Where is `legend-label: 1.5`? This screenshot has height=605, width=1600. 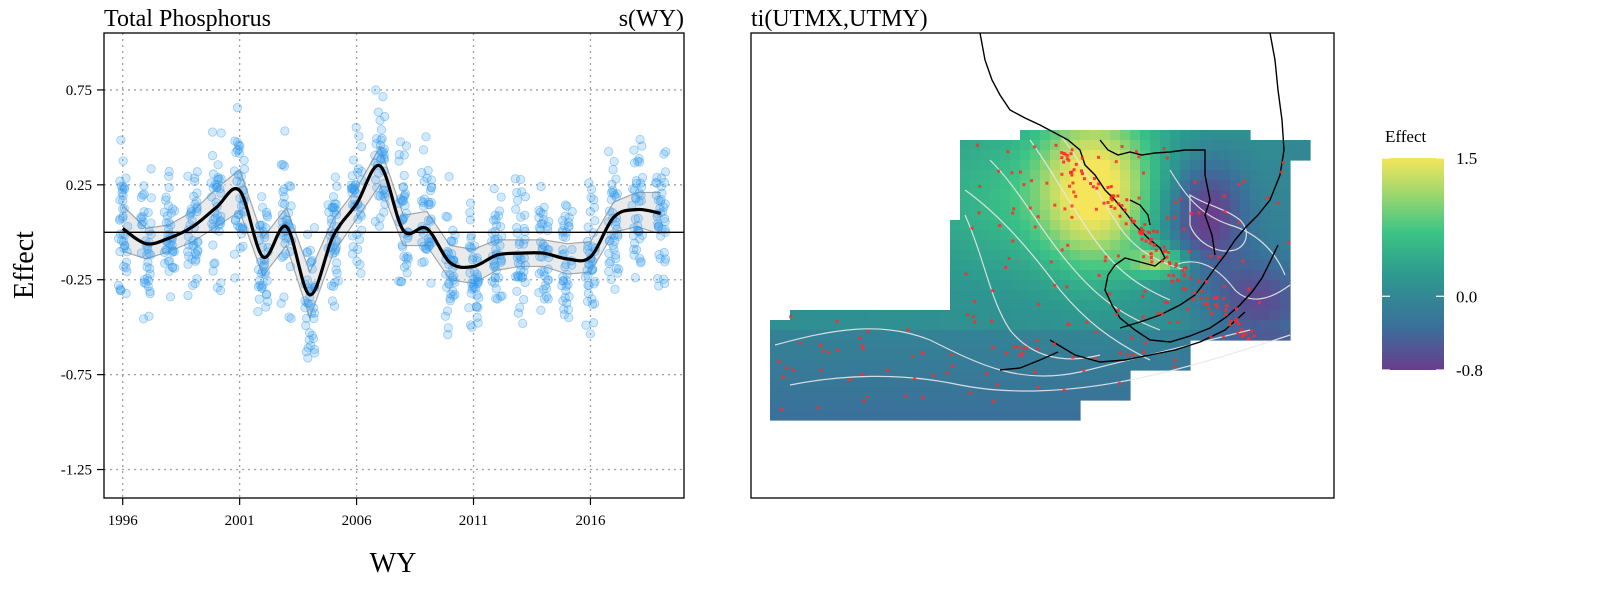
legend-label: 1.5 is located at coordinates (1466, 158).